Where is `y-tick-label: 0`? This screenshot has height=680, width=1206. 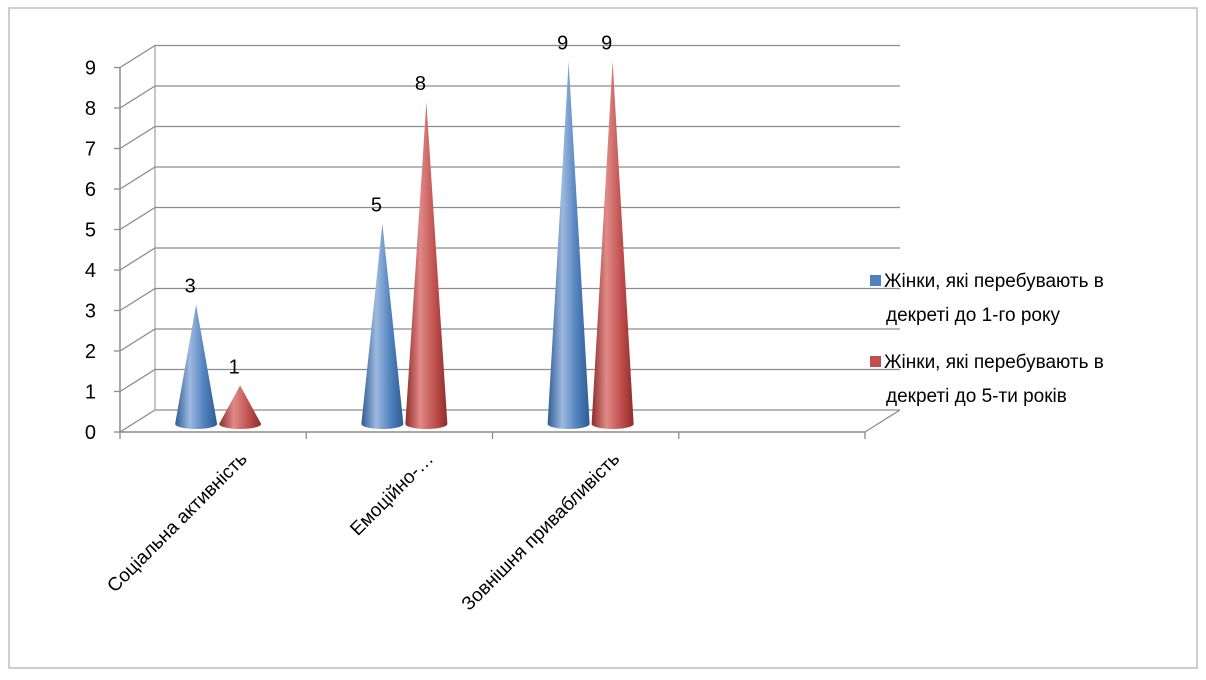 y-tick-label: 0 is located at coordinates (90, 433).